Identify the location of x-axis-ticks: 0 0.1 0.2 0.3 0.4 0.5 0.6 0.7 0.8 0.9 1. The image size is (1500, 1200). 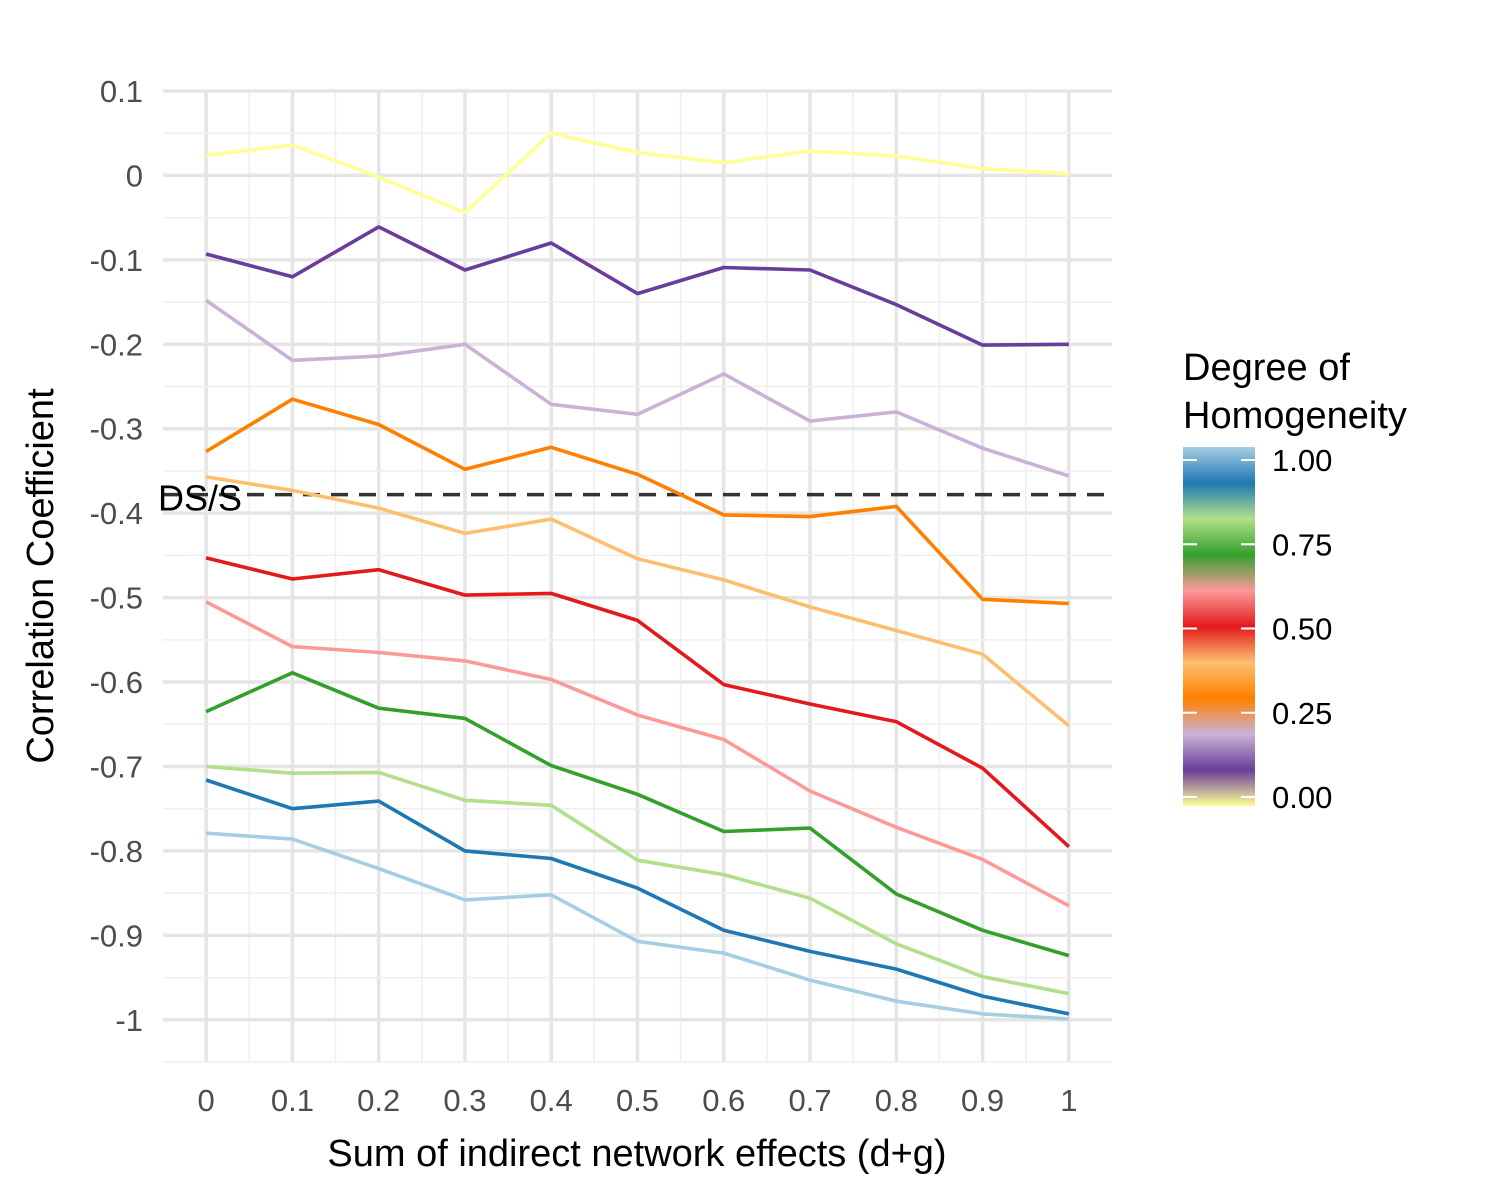
(638, 1100).